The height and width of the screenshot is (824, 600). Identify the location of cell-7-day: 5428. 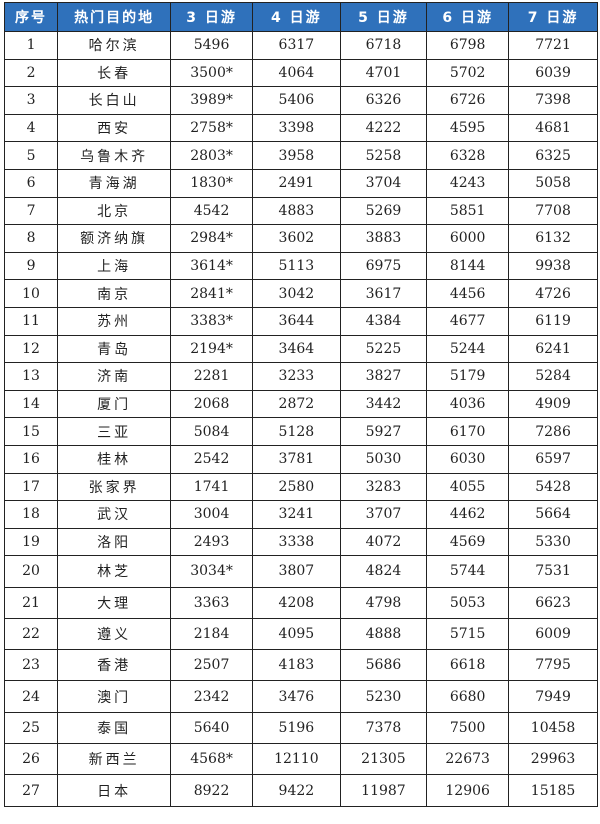
(553, 487).